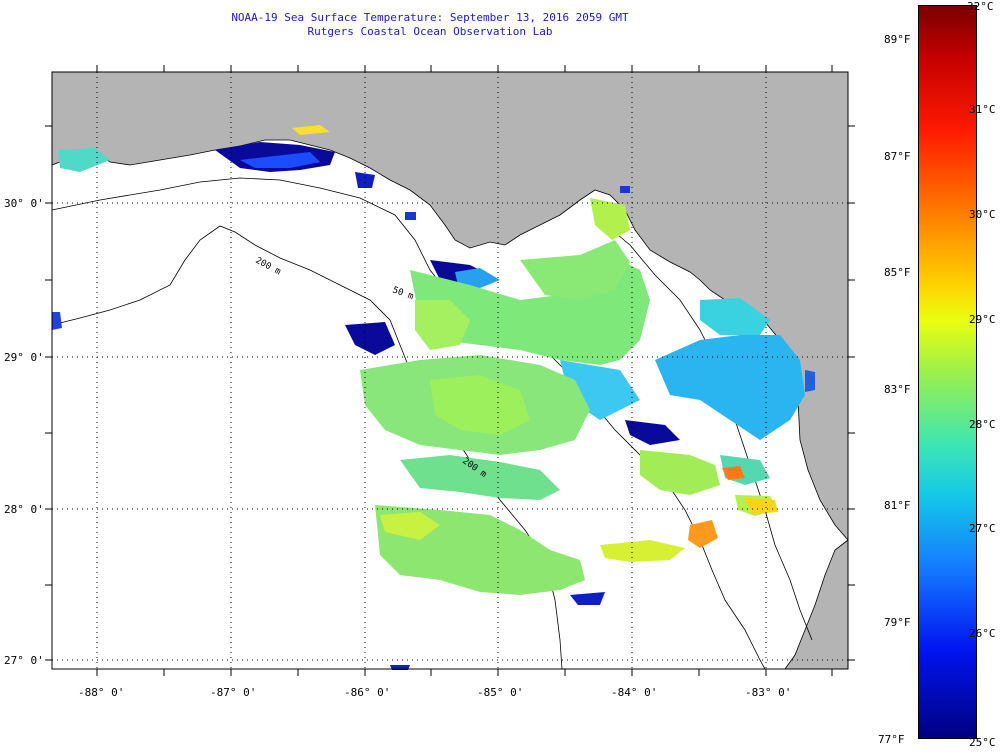  What do you see at coordinates (24, 509) in the screenshot?
I see `lat-label-28: 28° 0'` at bounding box center [24, 509].